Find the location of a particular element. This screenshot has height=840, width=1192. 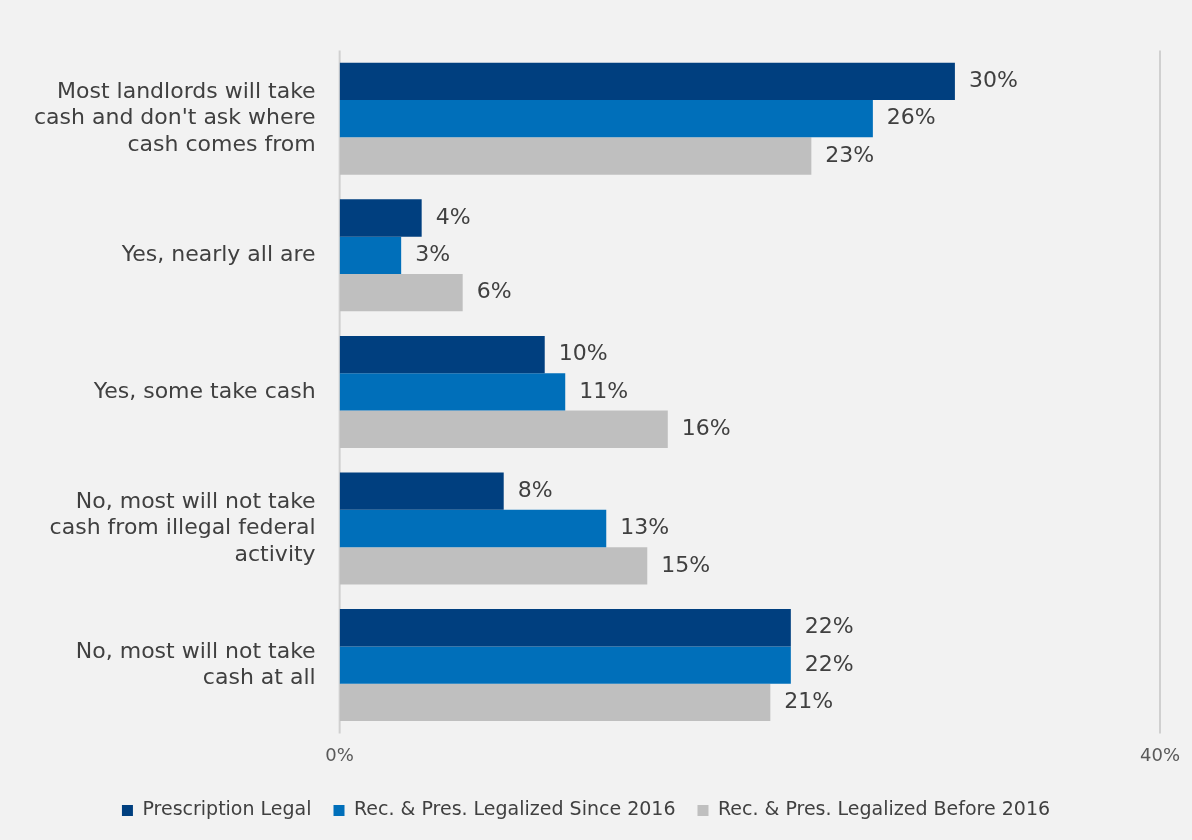

y-tick-label: Most landlords will take cash and don't ask where cash comes from is located at coordinates (175, 117).